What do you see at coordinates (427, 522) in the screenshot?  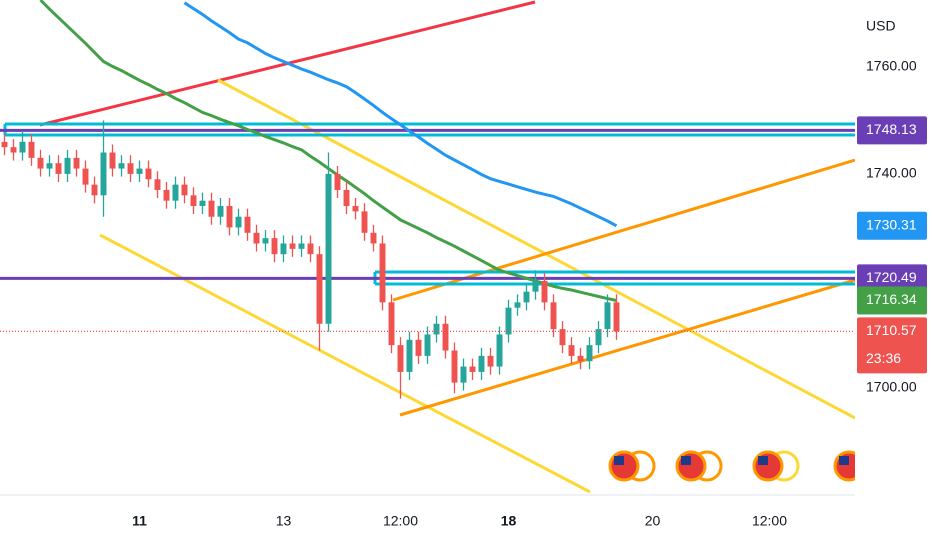 I see `time-axis` at bounding box center [427, 522].